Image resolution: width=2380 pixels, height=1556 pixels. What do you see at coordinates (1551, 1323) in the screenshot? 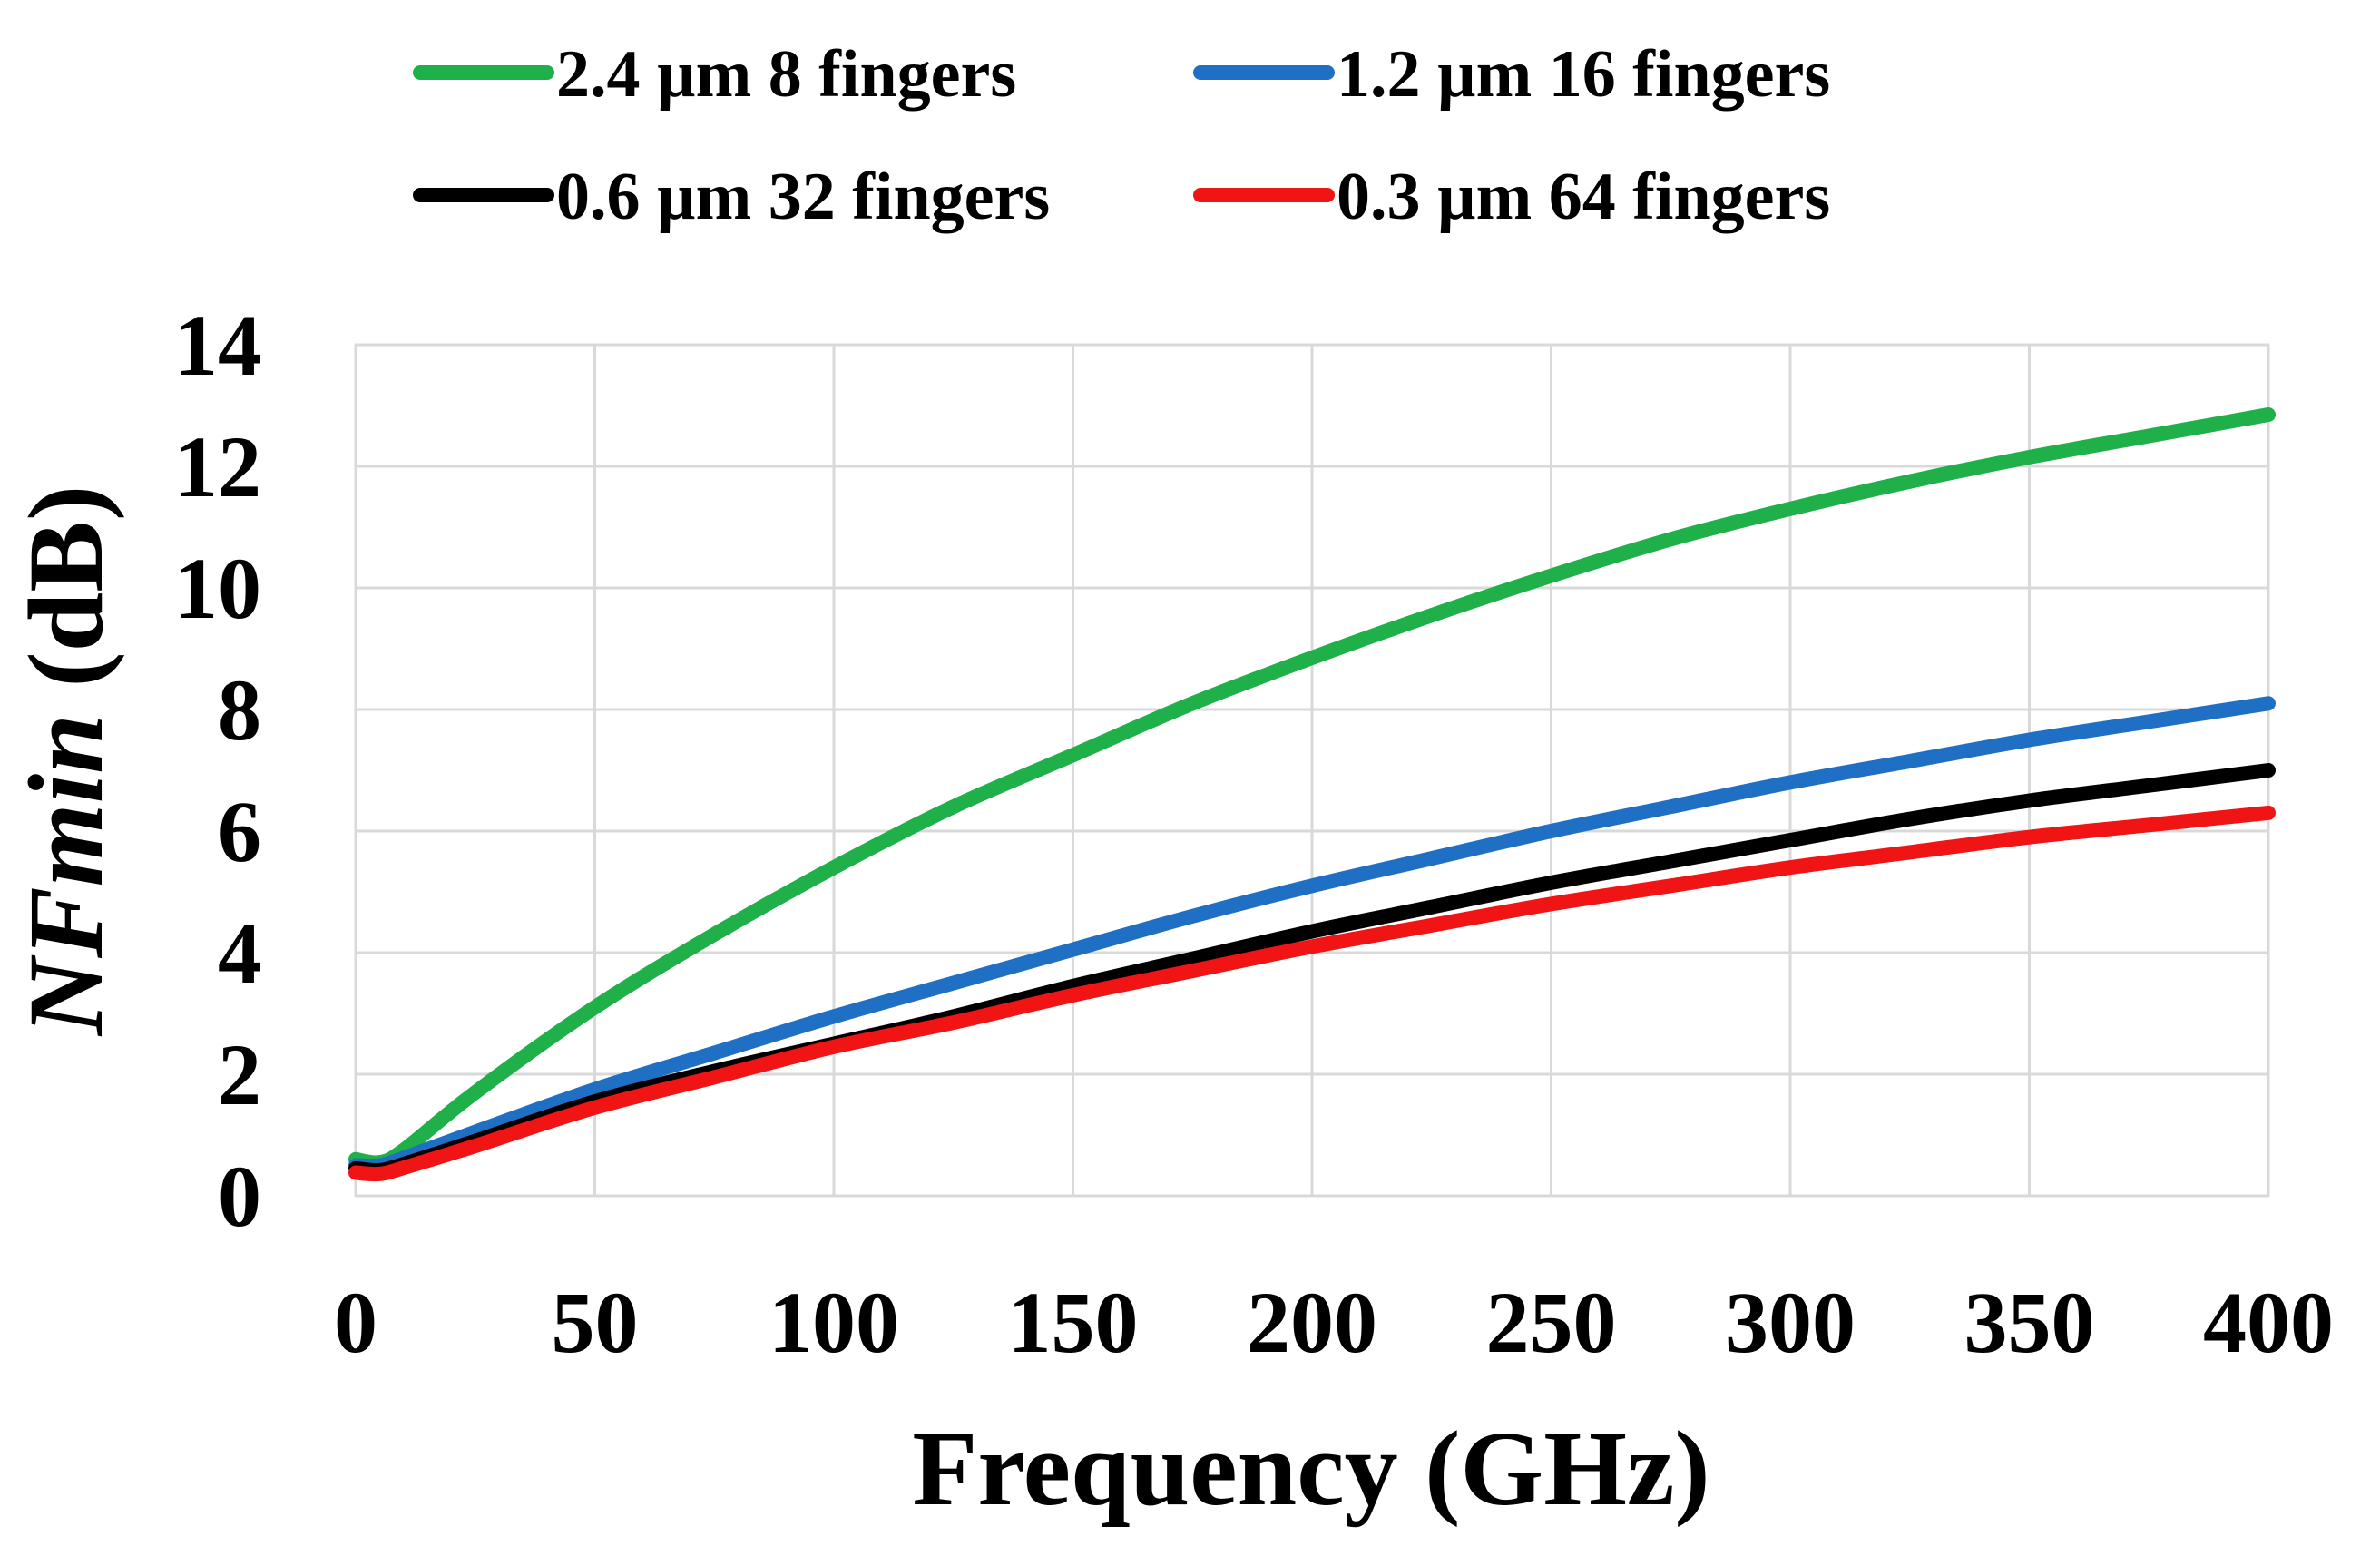
I see `x-tick-label: 250` at bounding box center [1551, 1323].